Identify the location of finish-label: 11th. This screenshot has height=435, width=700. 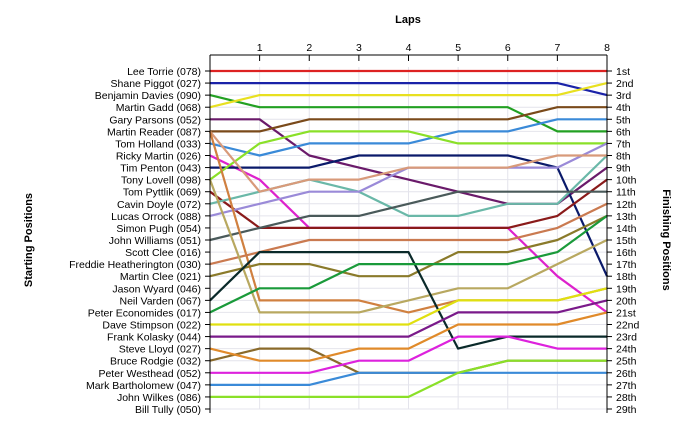
(626, 193).